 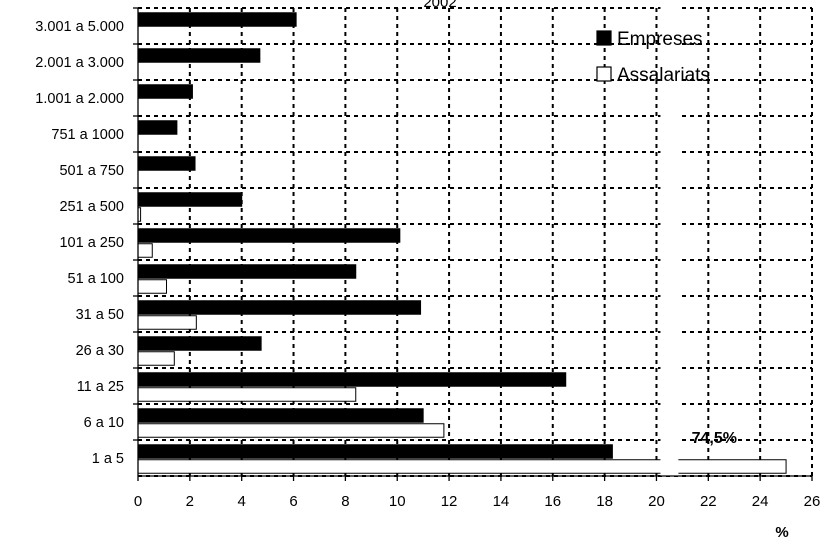 I want to click on category-label: 11 a 25, so click(x=100, y=387).